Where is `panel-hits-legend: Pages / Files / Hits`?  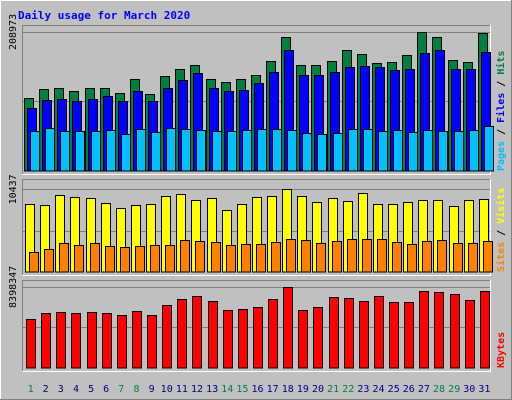 panel-hits-legend: Pages / Files / Hits is located at coordinates (501, 111).